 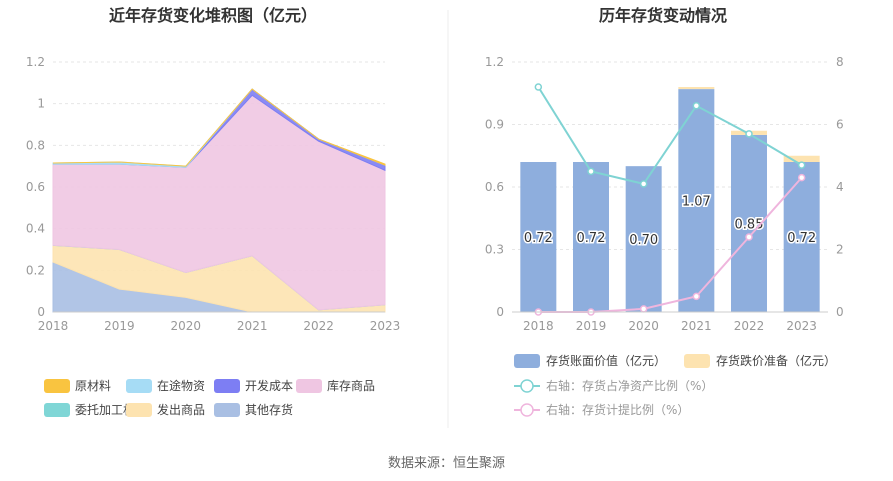 I want to click on left-x-tick: 2021, so click(x=252, y=326).